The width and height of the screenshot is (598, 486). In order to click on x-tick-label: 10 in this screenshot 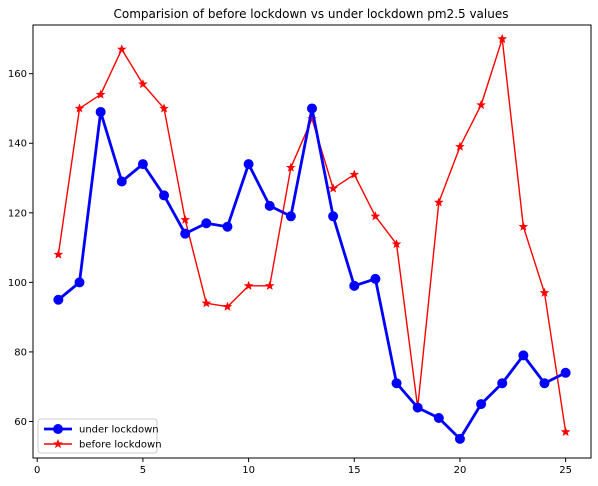, I will do `click(248, 470)`.